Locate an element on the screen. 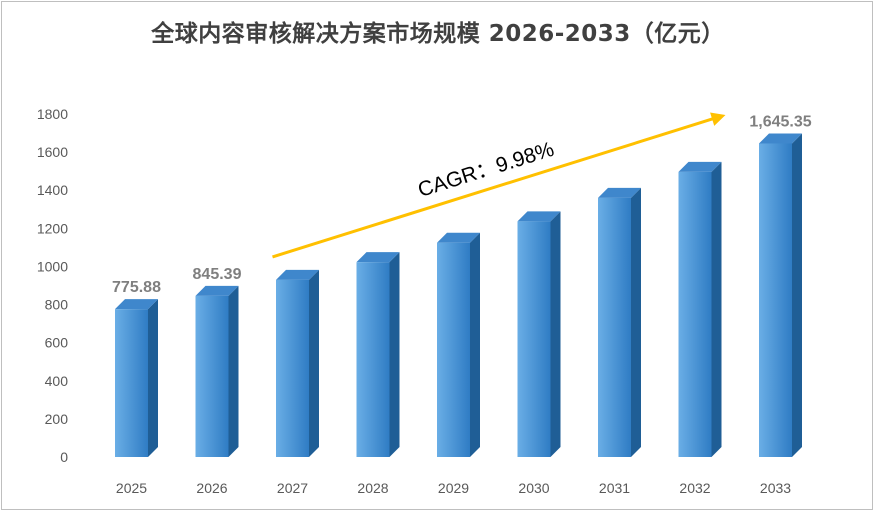 This screenshot has width=876, height=513. x-tick-label: 2027 is located at coordinates (292, 488).